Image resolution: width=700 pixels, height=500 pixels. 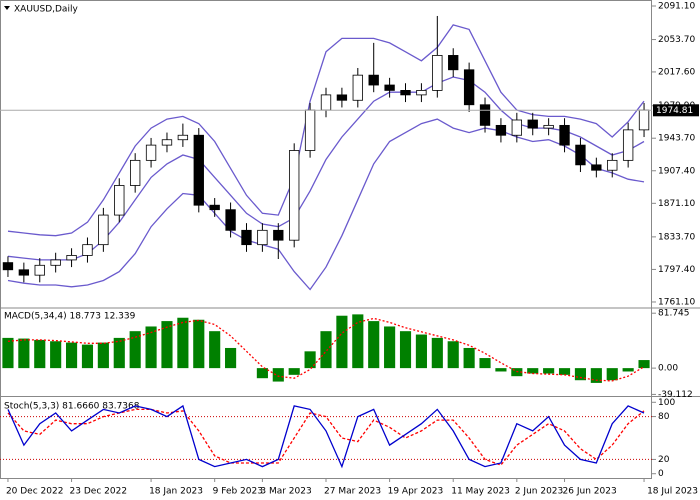 I want to click on stoch-d, so click(x=326, y=437).